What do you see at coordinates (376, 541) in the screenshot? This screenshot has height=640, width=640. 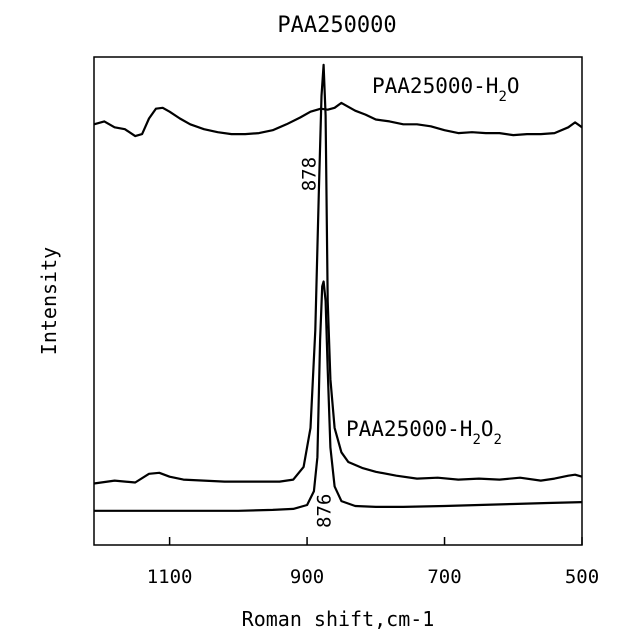 I see `x-axis-ticks` at bounding box center [376, 541].